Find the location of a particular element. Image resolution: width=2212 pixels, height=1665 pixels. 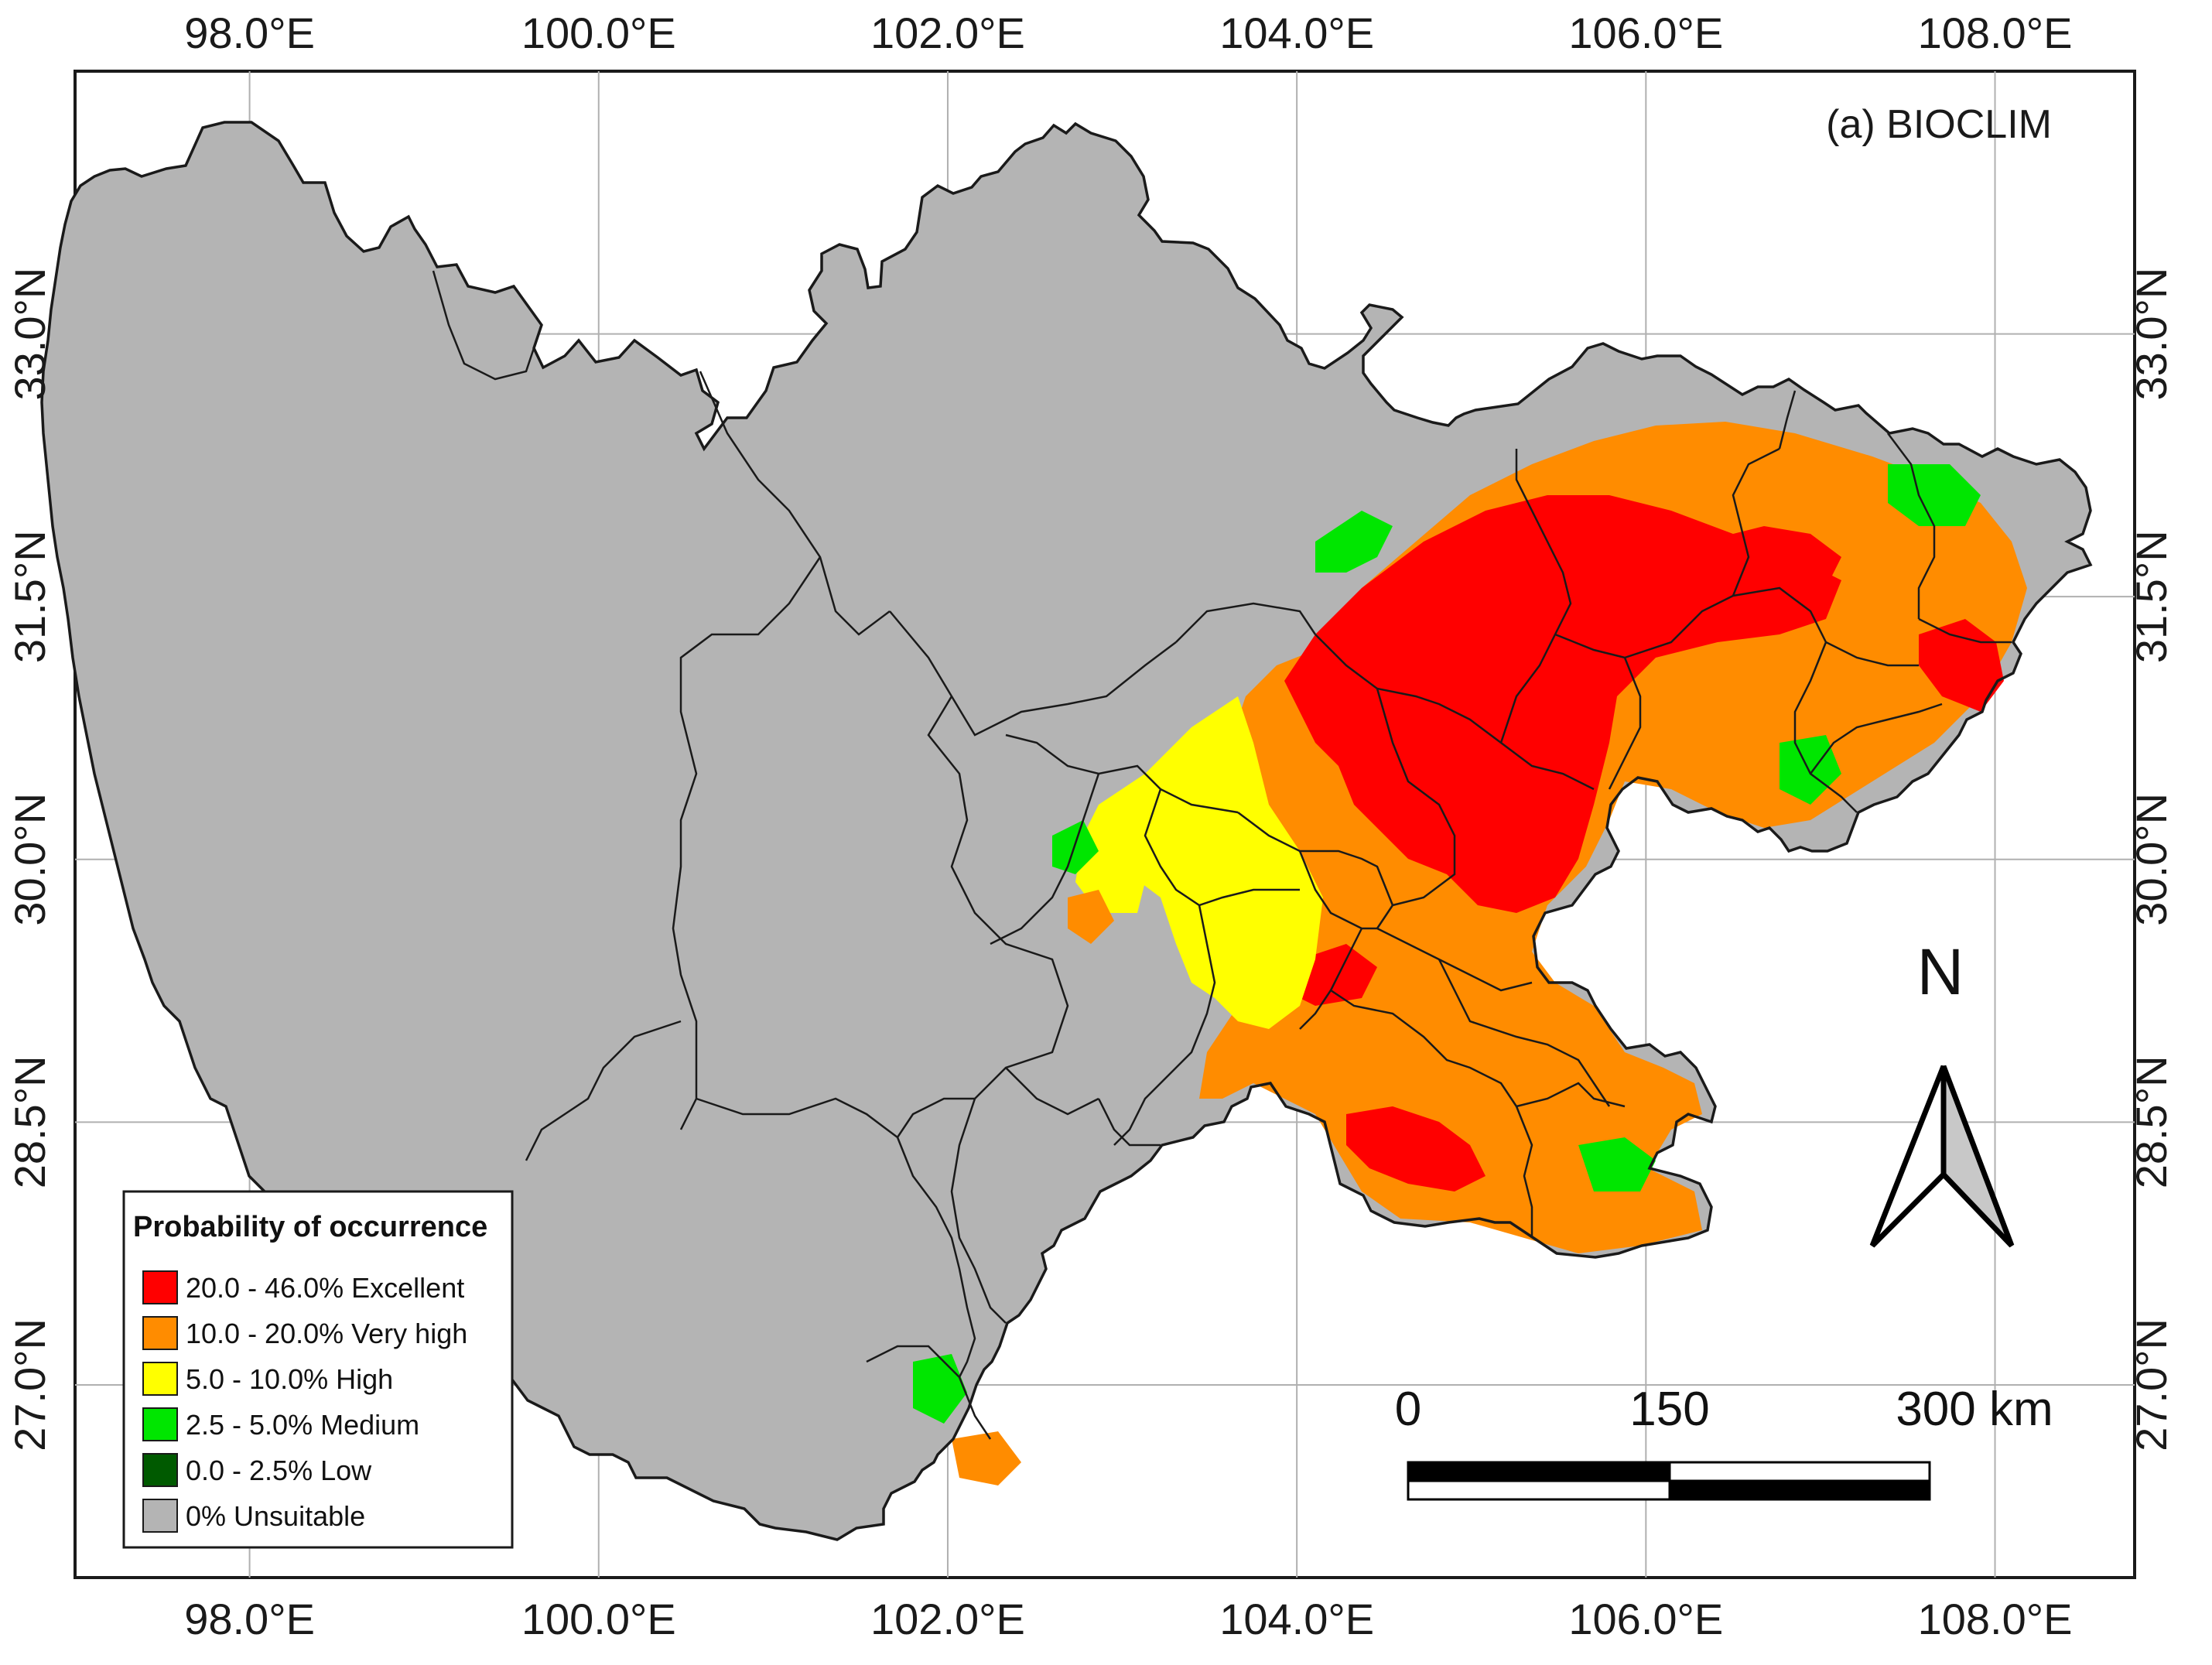

north-label: N is located at coordinates (1941, 971).